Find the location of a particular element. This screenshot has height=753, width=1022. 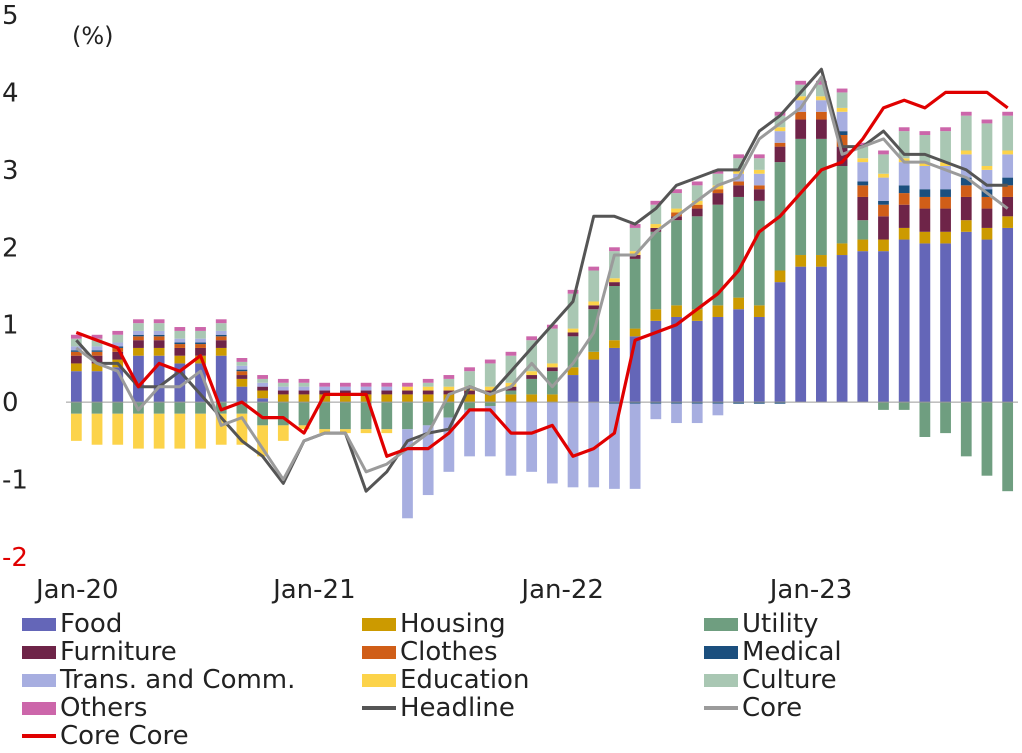

legend-label: Trans. and Comm. is located at coordinates (178, 680).